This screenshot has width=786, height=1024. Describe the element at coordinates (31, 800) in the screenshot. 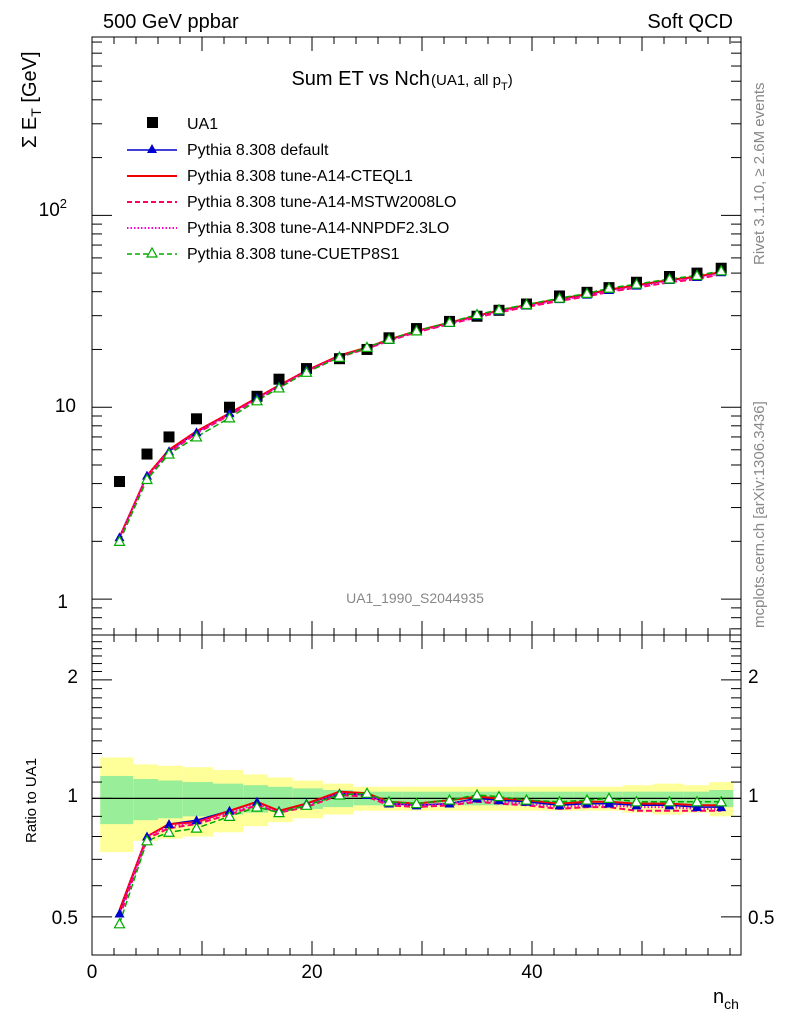

I see `ratio-y-label: Ratio to UA1` at that location.